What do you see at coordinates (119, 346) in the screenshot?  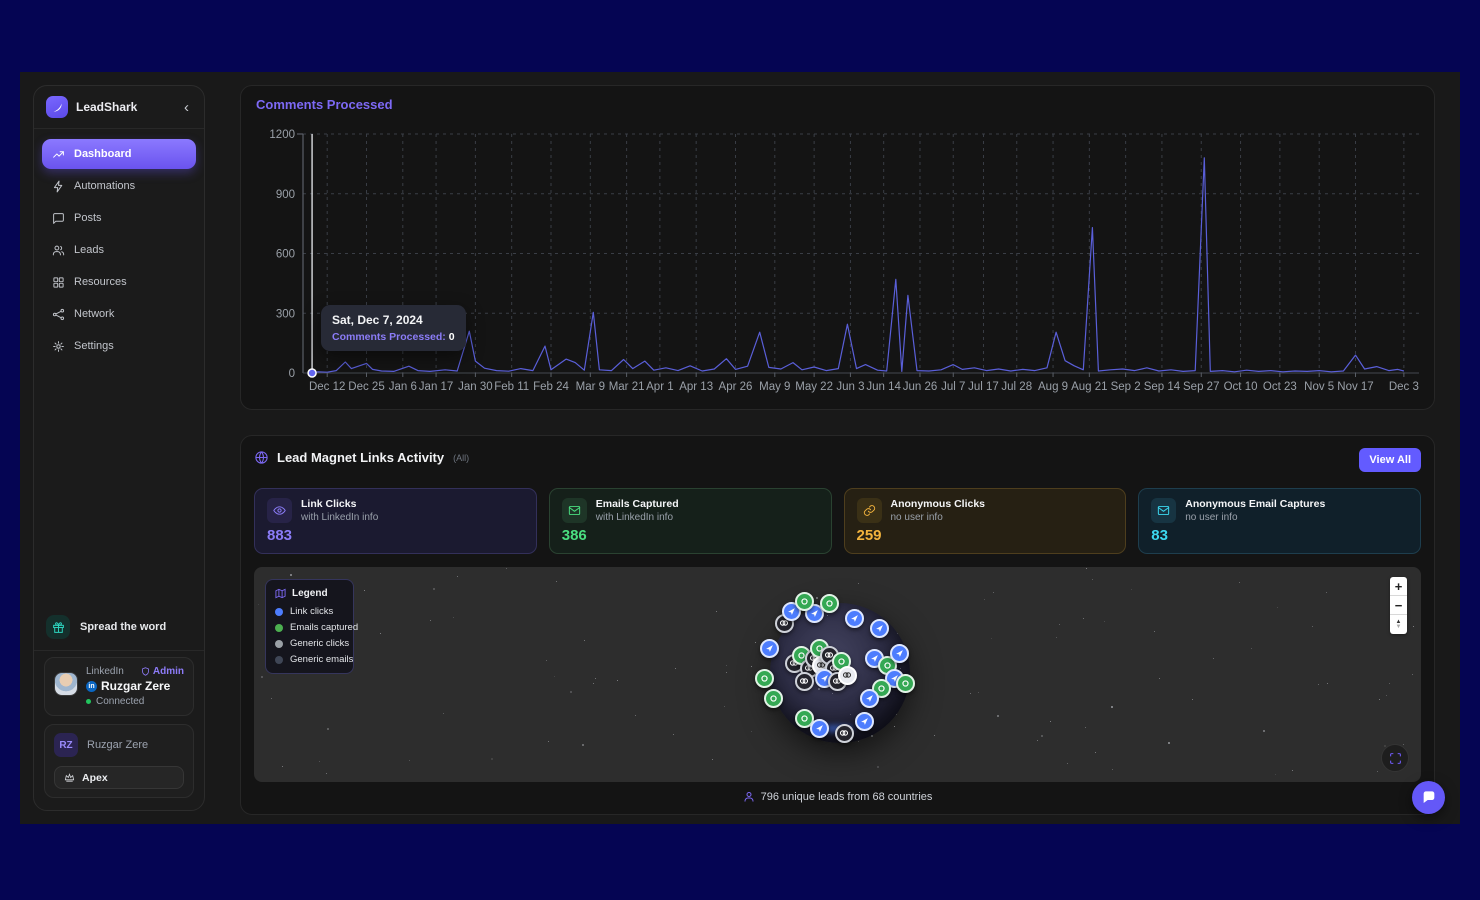 I see `sidebar-item-settings: Settings` at bounding box center [119, 346].